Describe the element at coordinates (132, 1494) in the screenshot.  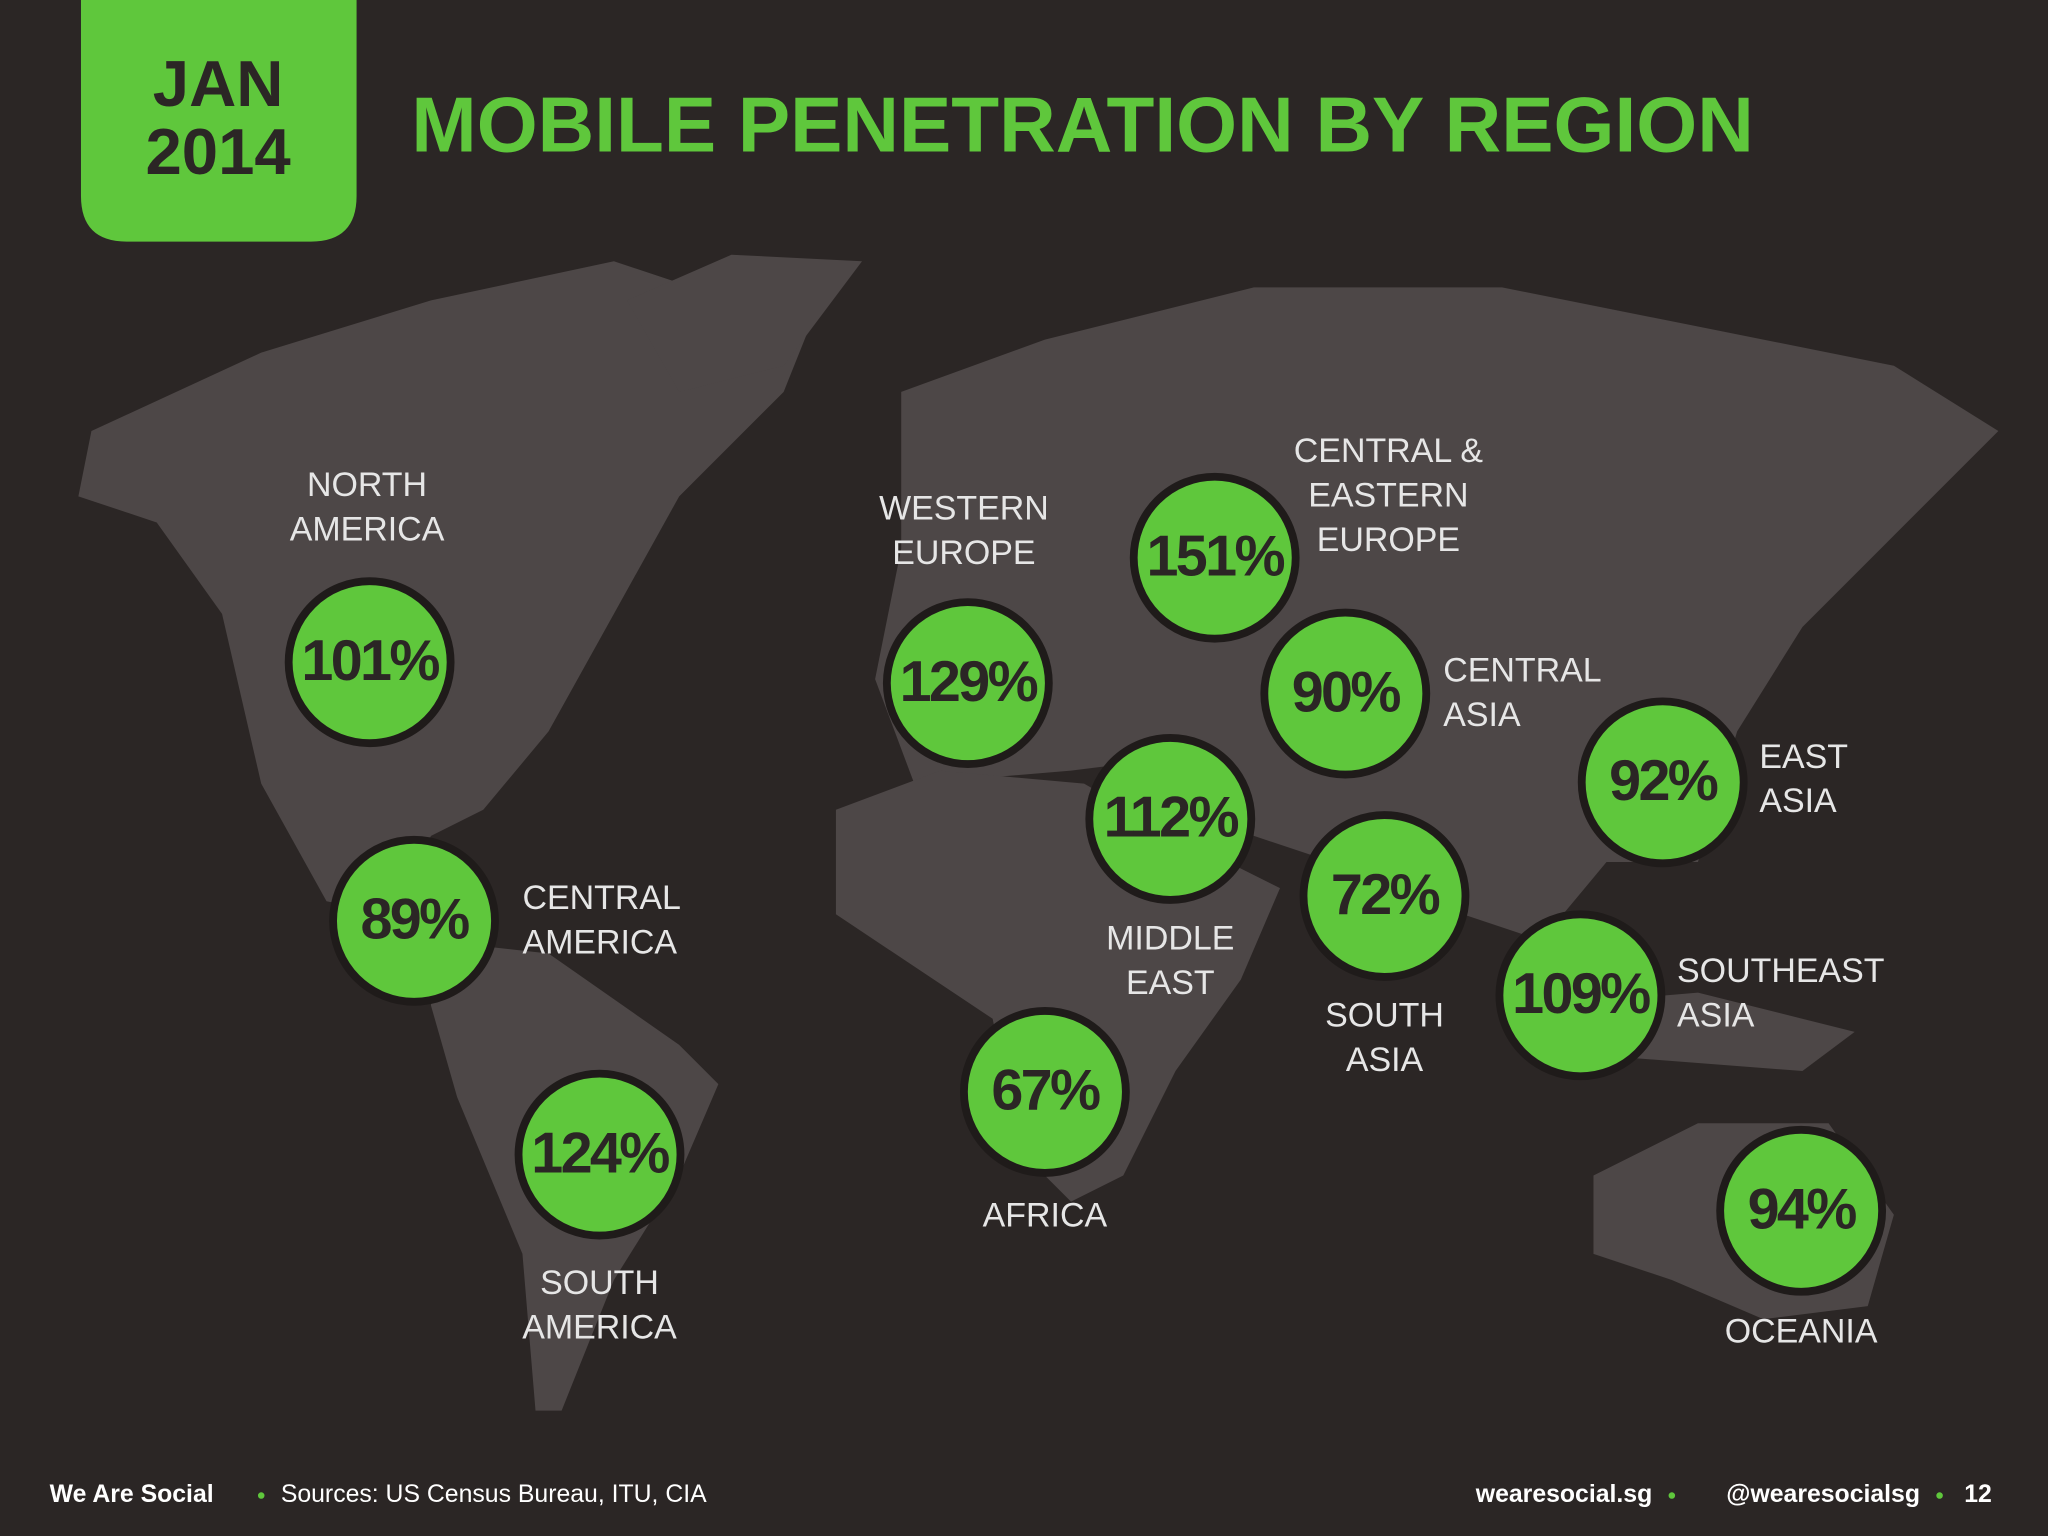
I see `brand: We Are Social` at that location.